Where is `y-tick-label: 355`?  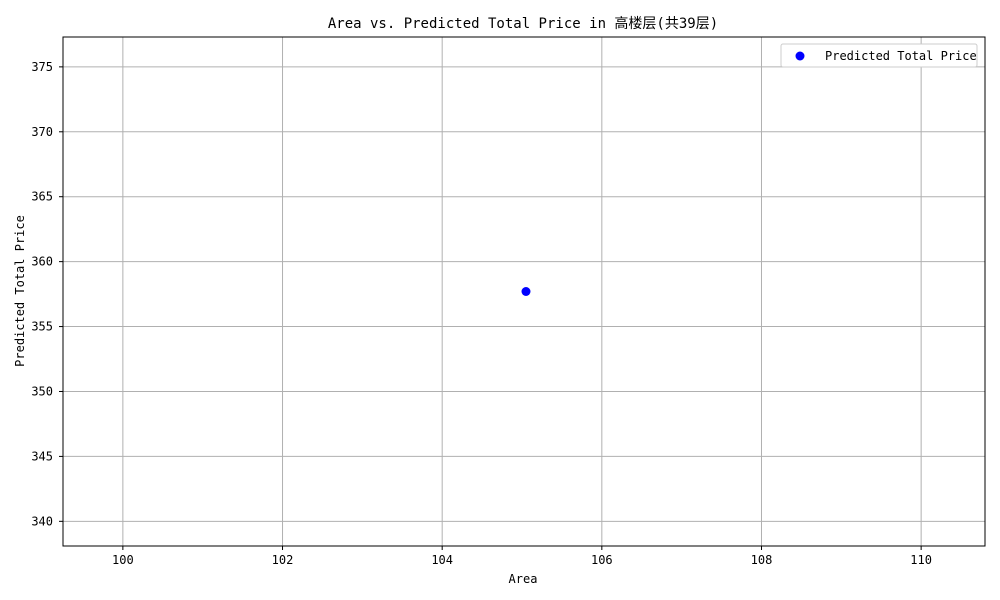
y-tick-label: 355 is located at coordinates (42, 327).